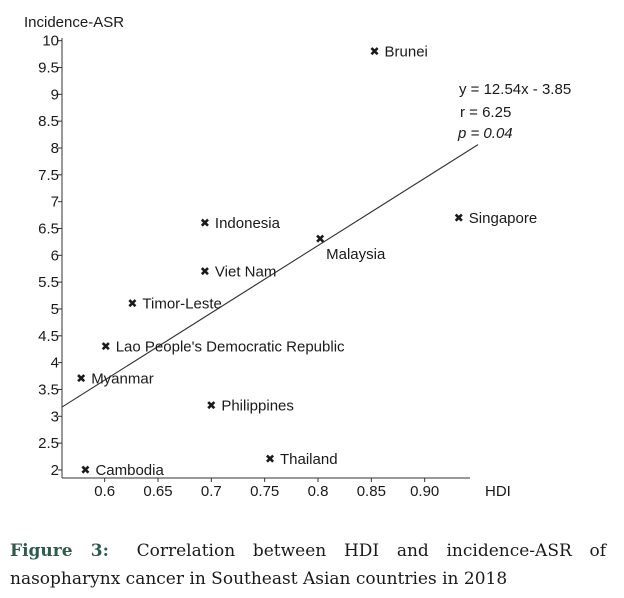 This screenshot has height=598, width=624. Describe the element at coordinates (485, 112) in the screenshot. I see `correlation-coefficient: r = 6.25` at that location.